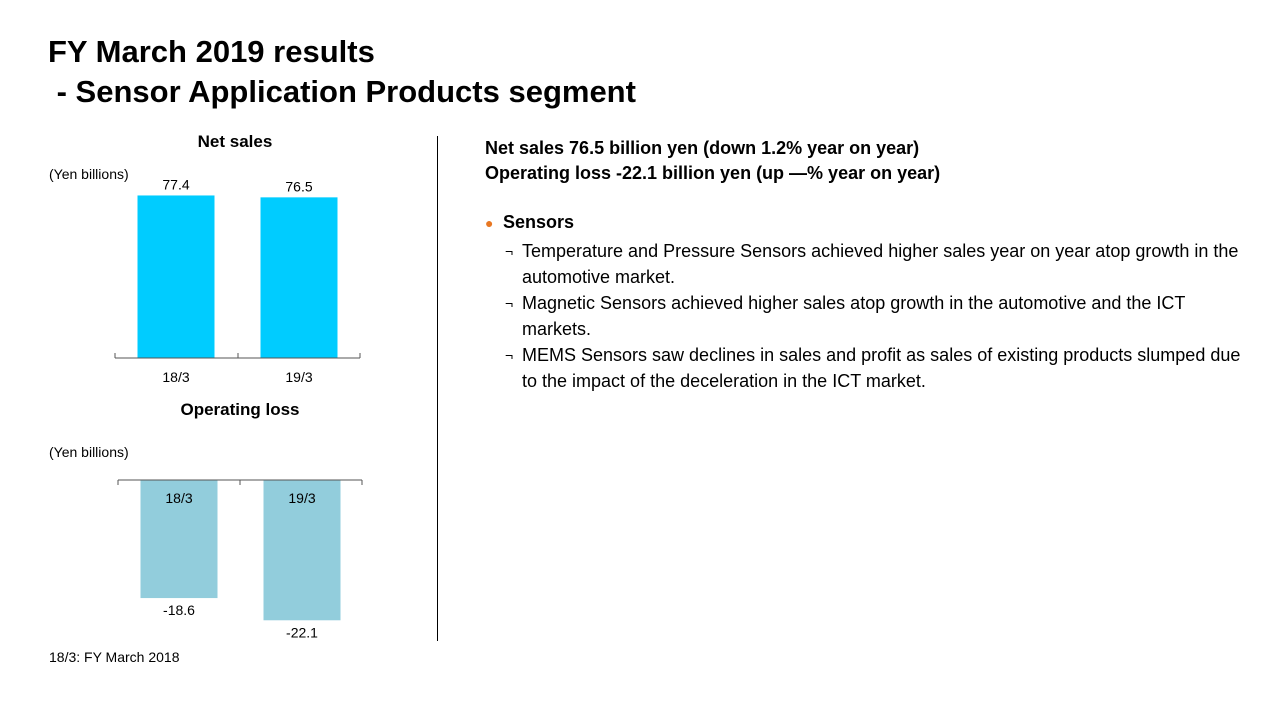 Image resolution: width=1281 pixels, height=720 pixels. I want to click on operating-loss-unit-label: (Yen billions), so click(89, 452).